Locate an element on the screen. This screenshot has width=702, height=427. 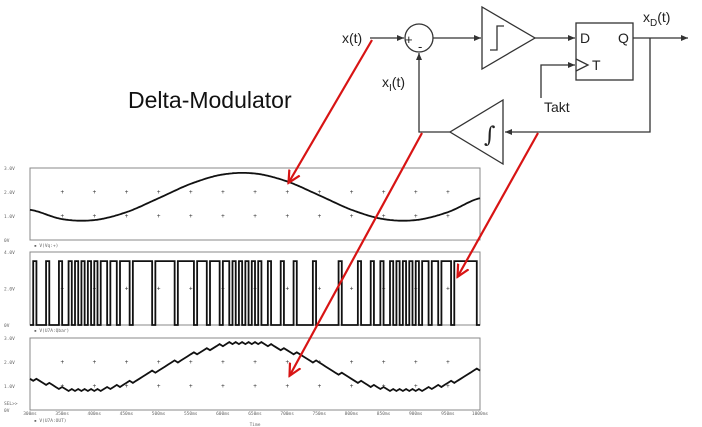
clock-label: Takt is located at coordinates (557, 107).